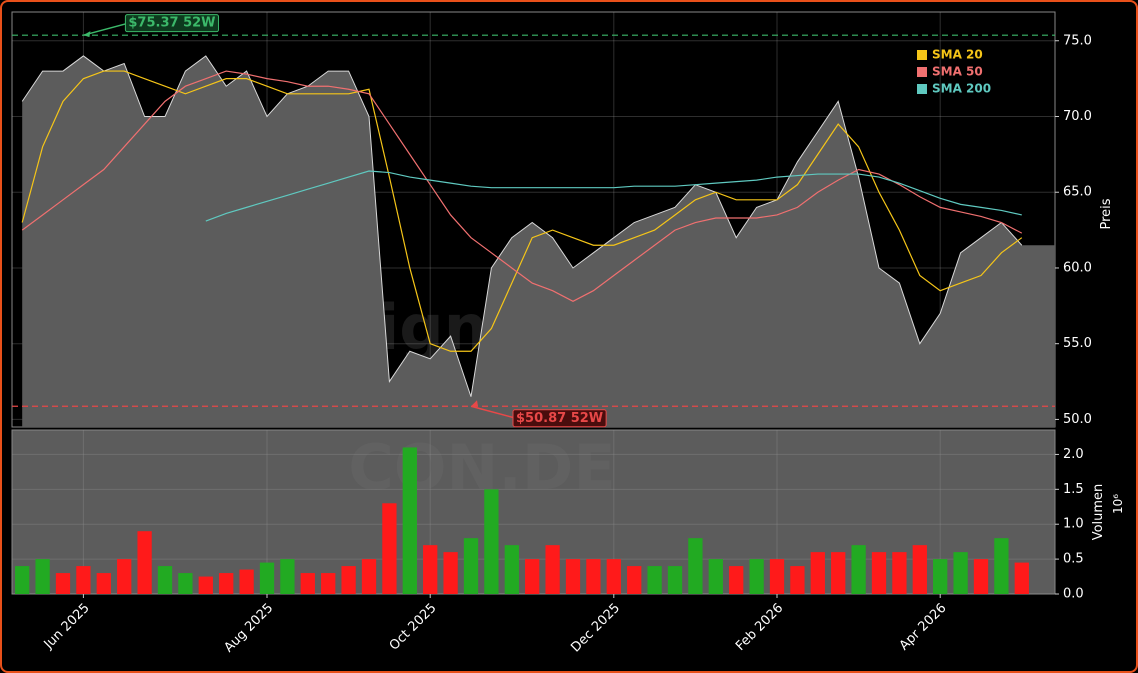 Image resolution: width=1138 pixels, height=673 pixels. I want to click on y-tick-label: 1.5, so click(1073, 489).